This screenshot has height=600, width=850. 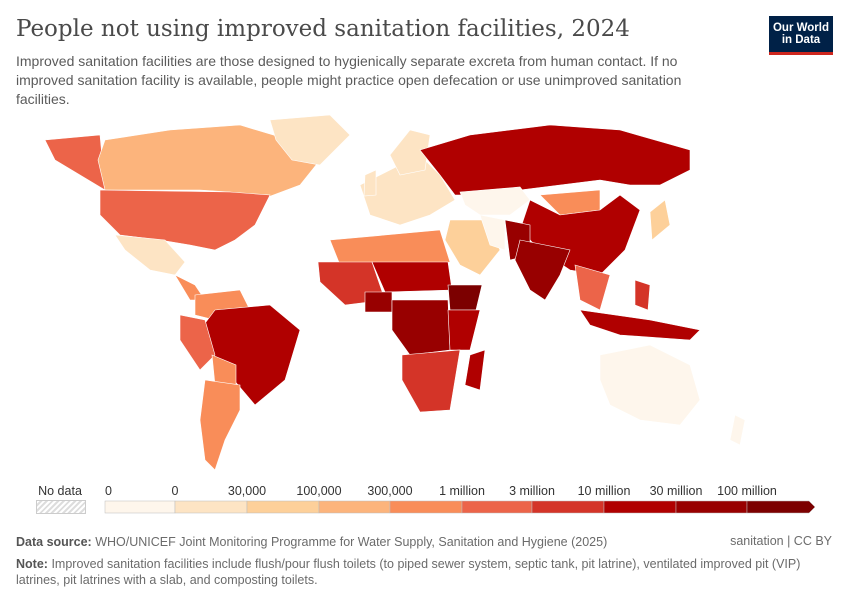 I want to click on legend-color-scale, so click(x=460, y=507).